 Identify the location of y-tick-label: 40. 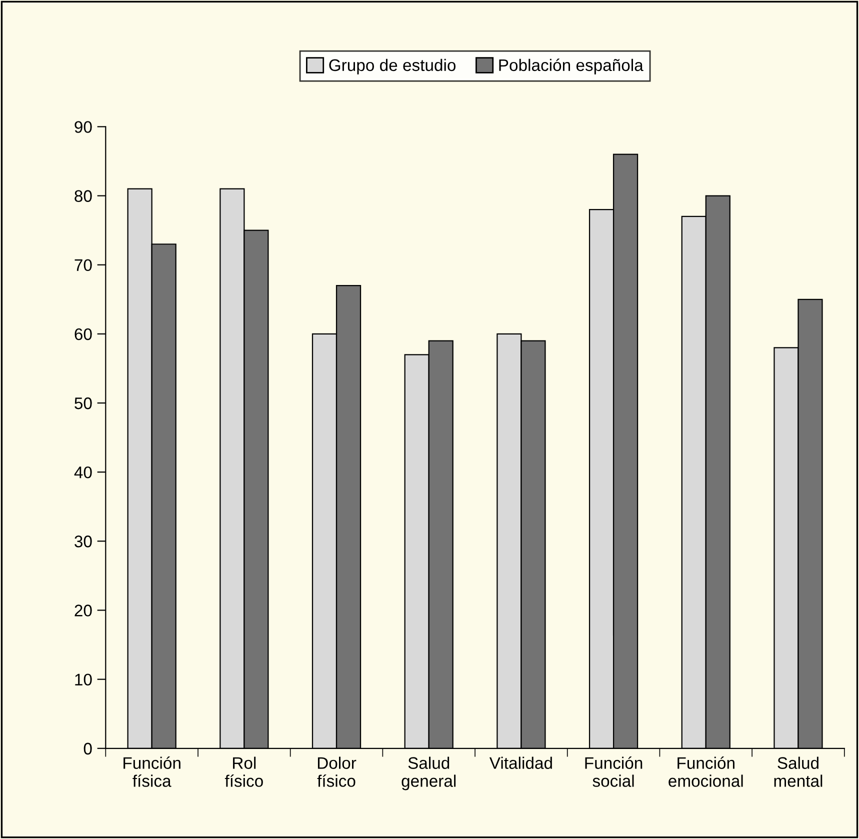
(83, 472).